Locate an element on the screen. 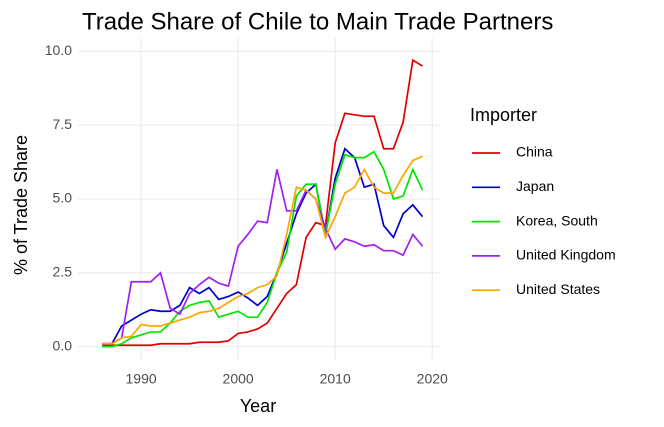  x-tick-label: 1990 is located at coordinates (141, 379).